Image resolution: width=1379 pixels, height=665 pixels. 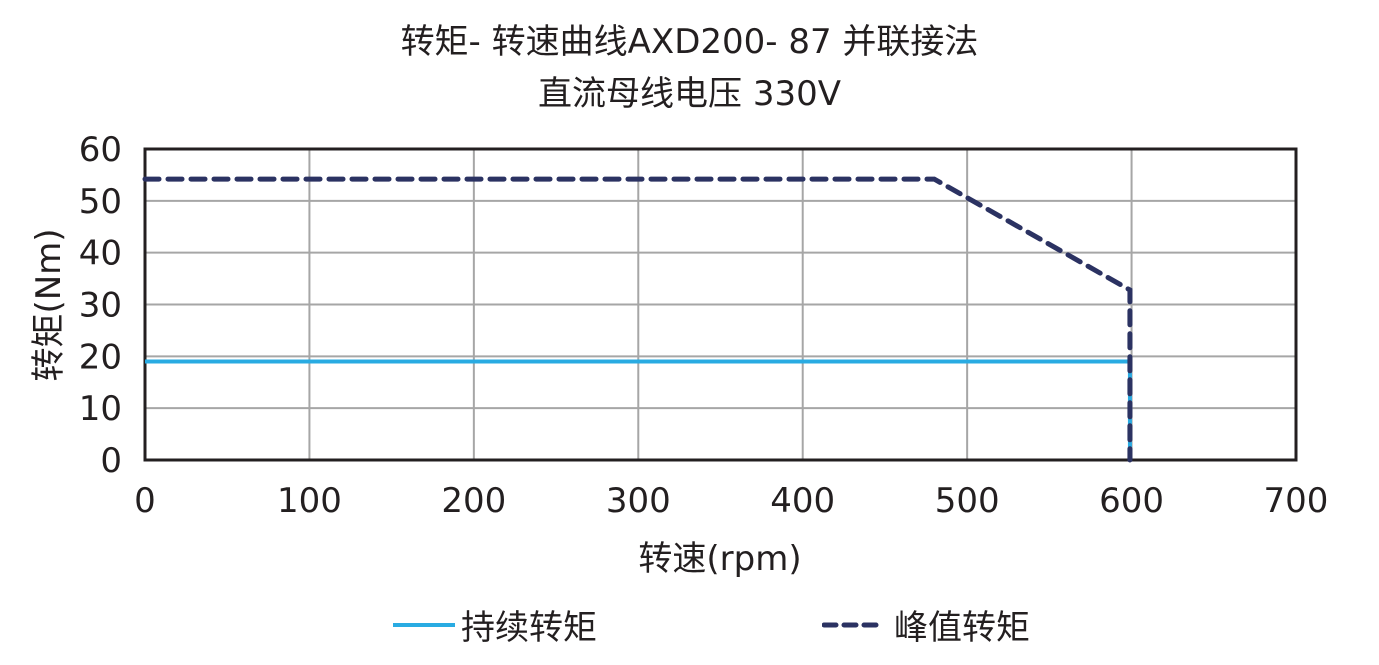 What do you see at coordinates (100, 202) in the screenshot?
I see `svg-text: 50` at bounding box center [100, 202].